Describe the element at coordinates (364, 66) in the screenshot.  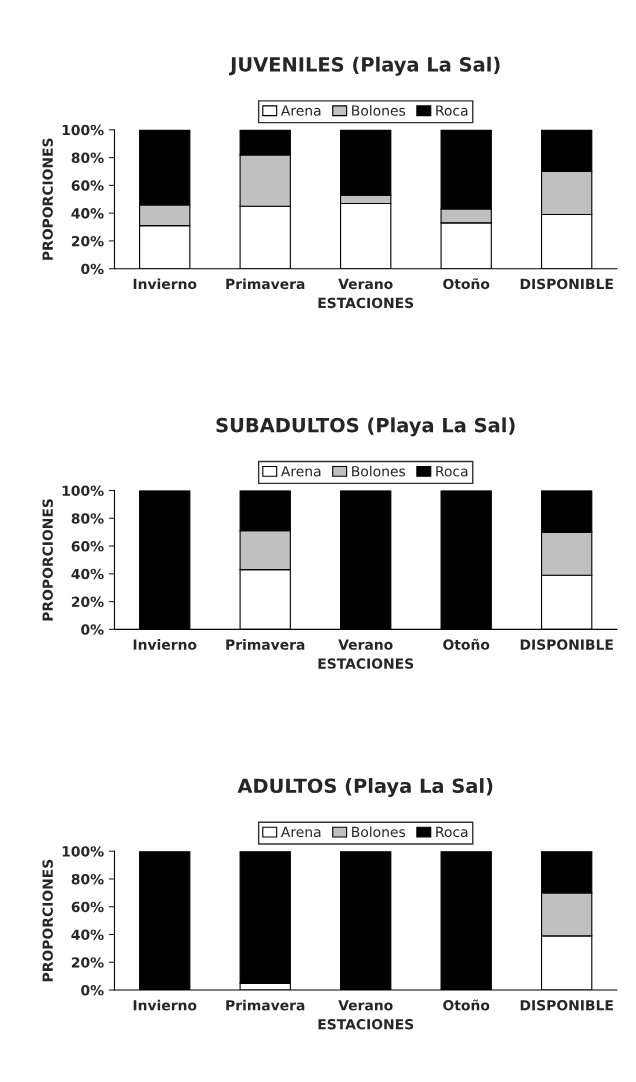
I see `chart-title: JUVENILES (Playa La Sal)` at that location.